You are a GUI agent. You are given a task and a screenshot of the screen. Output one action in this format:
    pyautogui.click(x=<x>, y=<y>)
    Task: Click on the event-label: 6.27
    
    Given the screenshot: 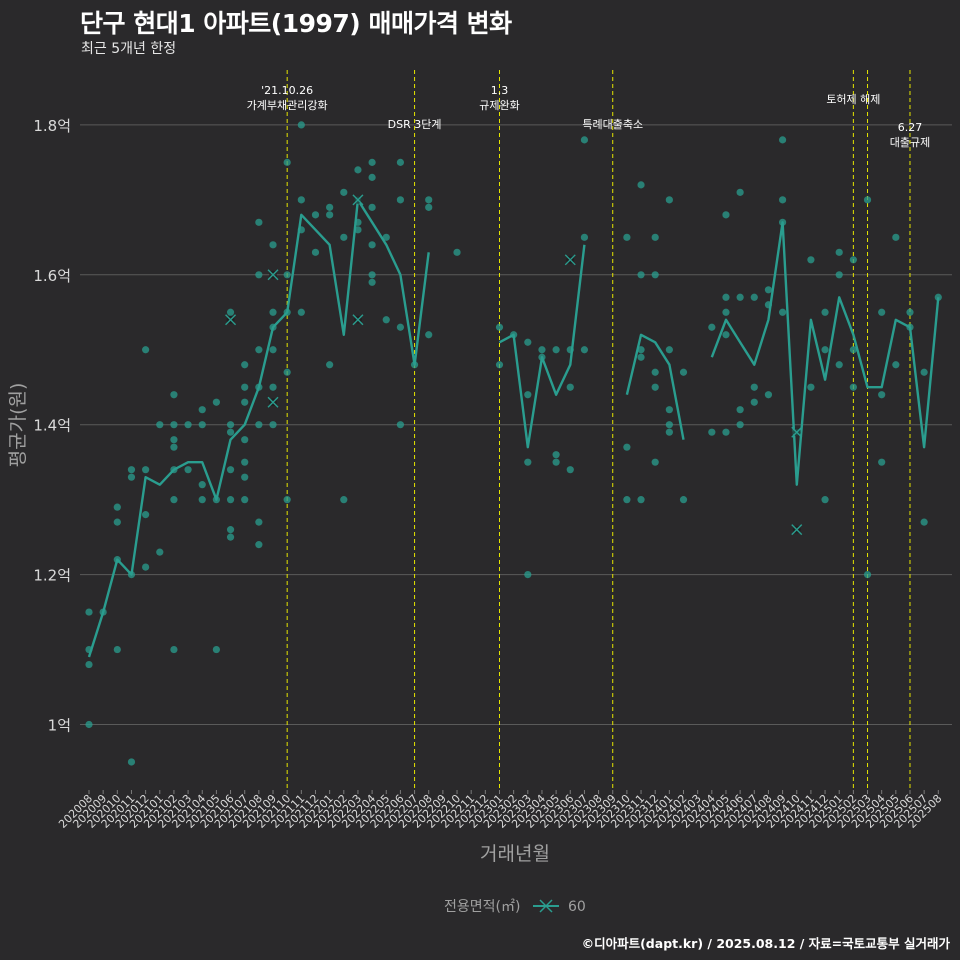 What is the action you would take?
    pyautogui.click(x=910, y=127)
    